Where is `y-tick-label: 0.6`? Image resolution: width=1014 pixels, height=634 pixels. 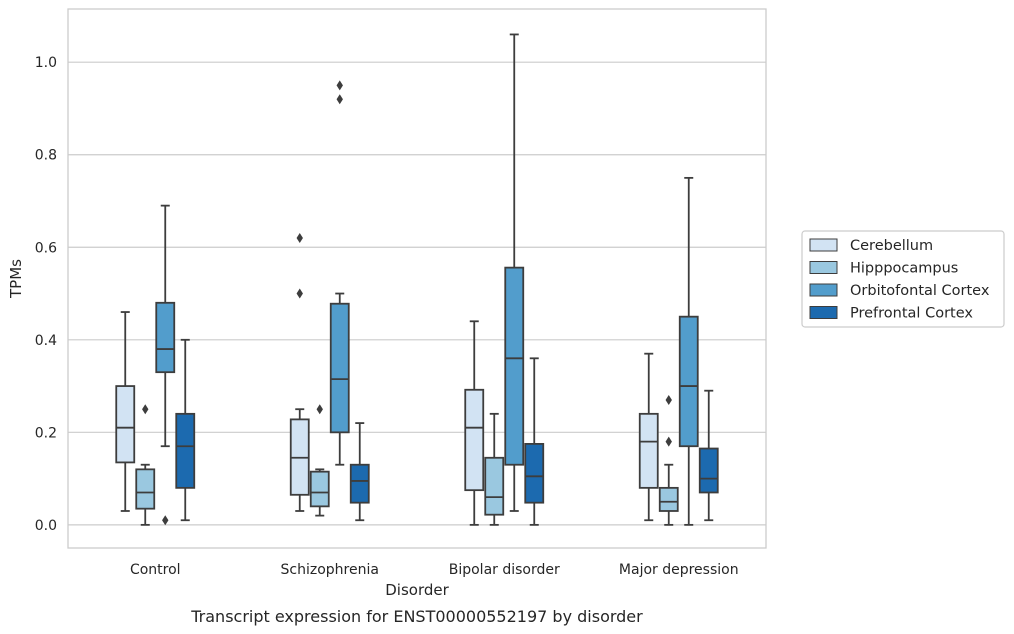 y-tick-label: 0.6 is located at coordinates (46, 248).